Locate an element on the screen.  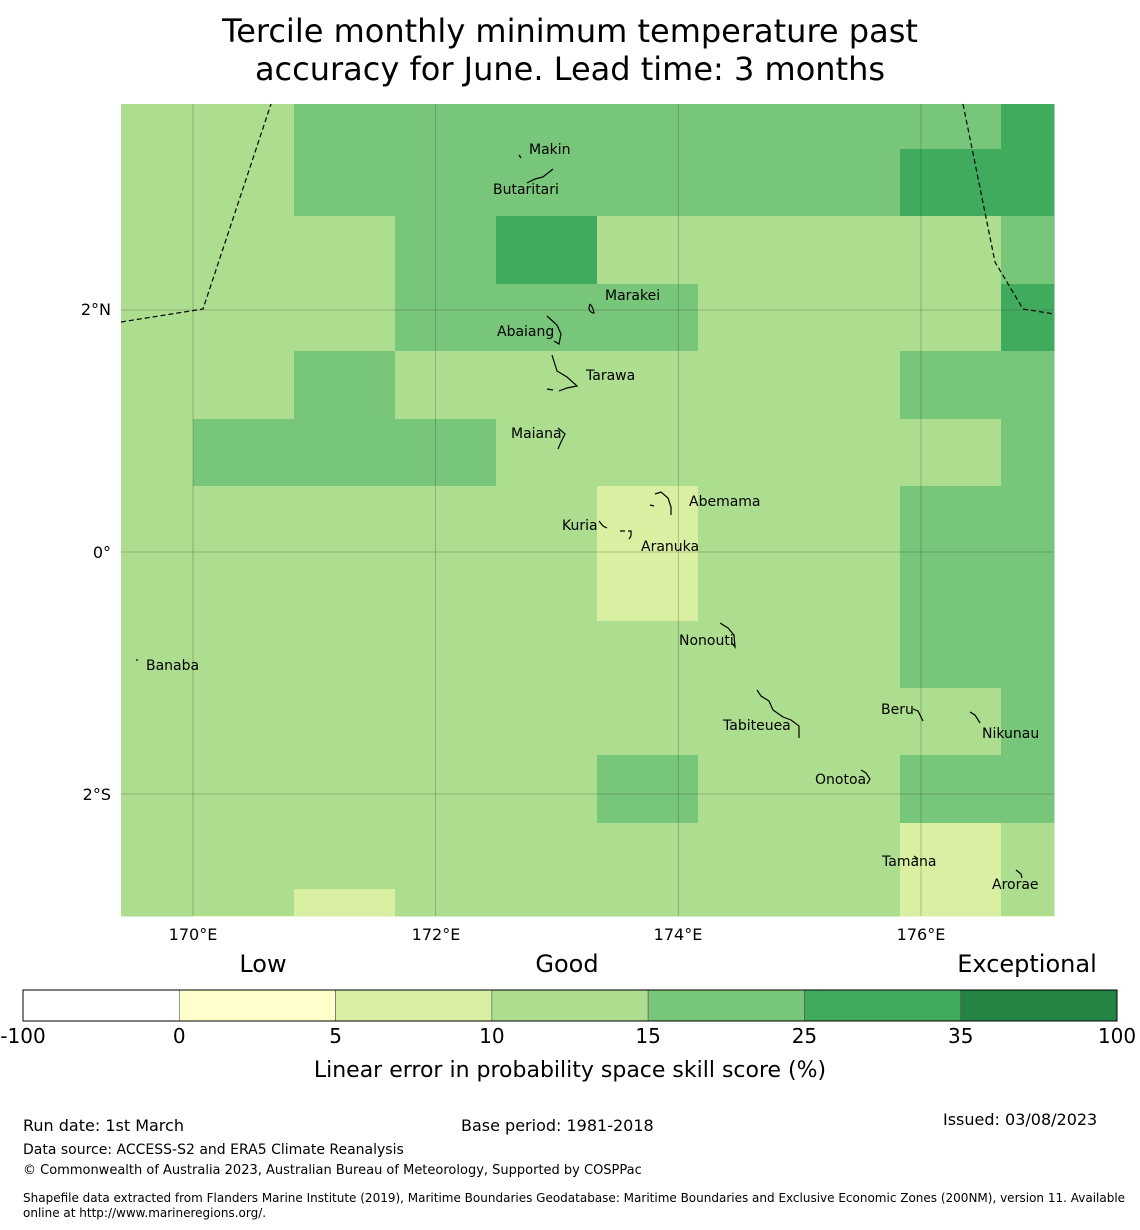
island-label-tarawa: Tarawa is located at coordinates (610, 376).